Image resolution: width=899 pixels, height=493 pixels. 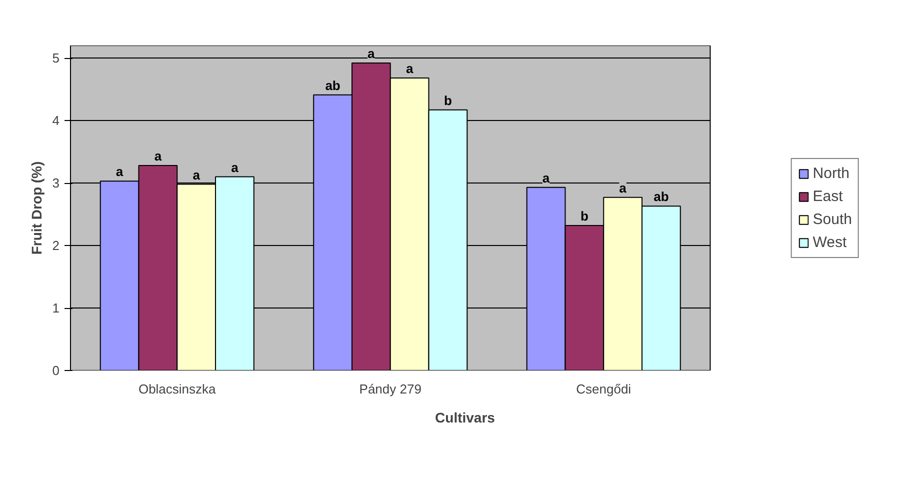 I want to click on x-tick-label: Oblacsinszka, so click(x=177, y=389).